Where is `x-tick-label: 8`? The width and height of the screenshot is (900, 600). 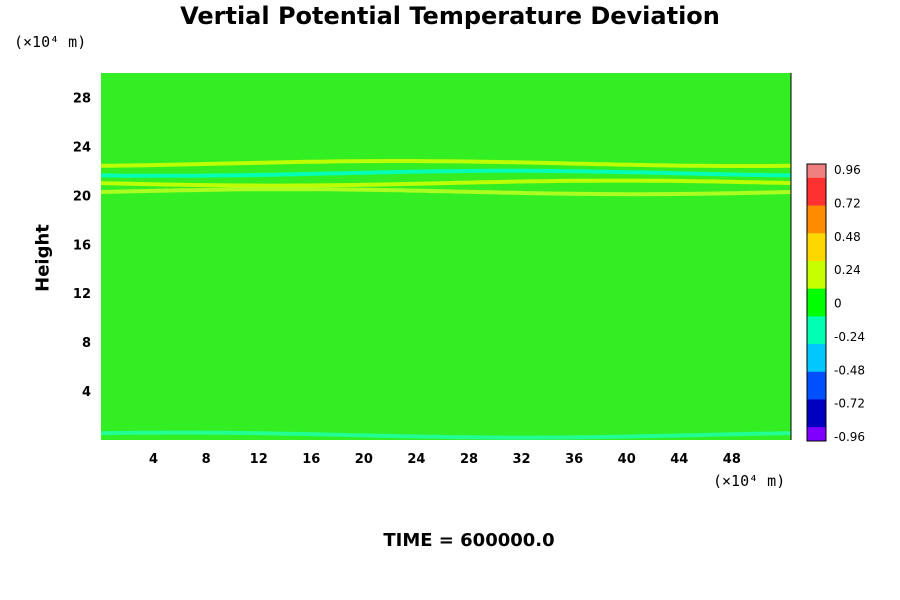
x-tick-label: 8 is located at coordinates (206, 459).